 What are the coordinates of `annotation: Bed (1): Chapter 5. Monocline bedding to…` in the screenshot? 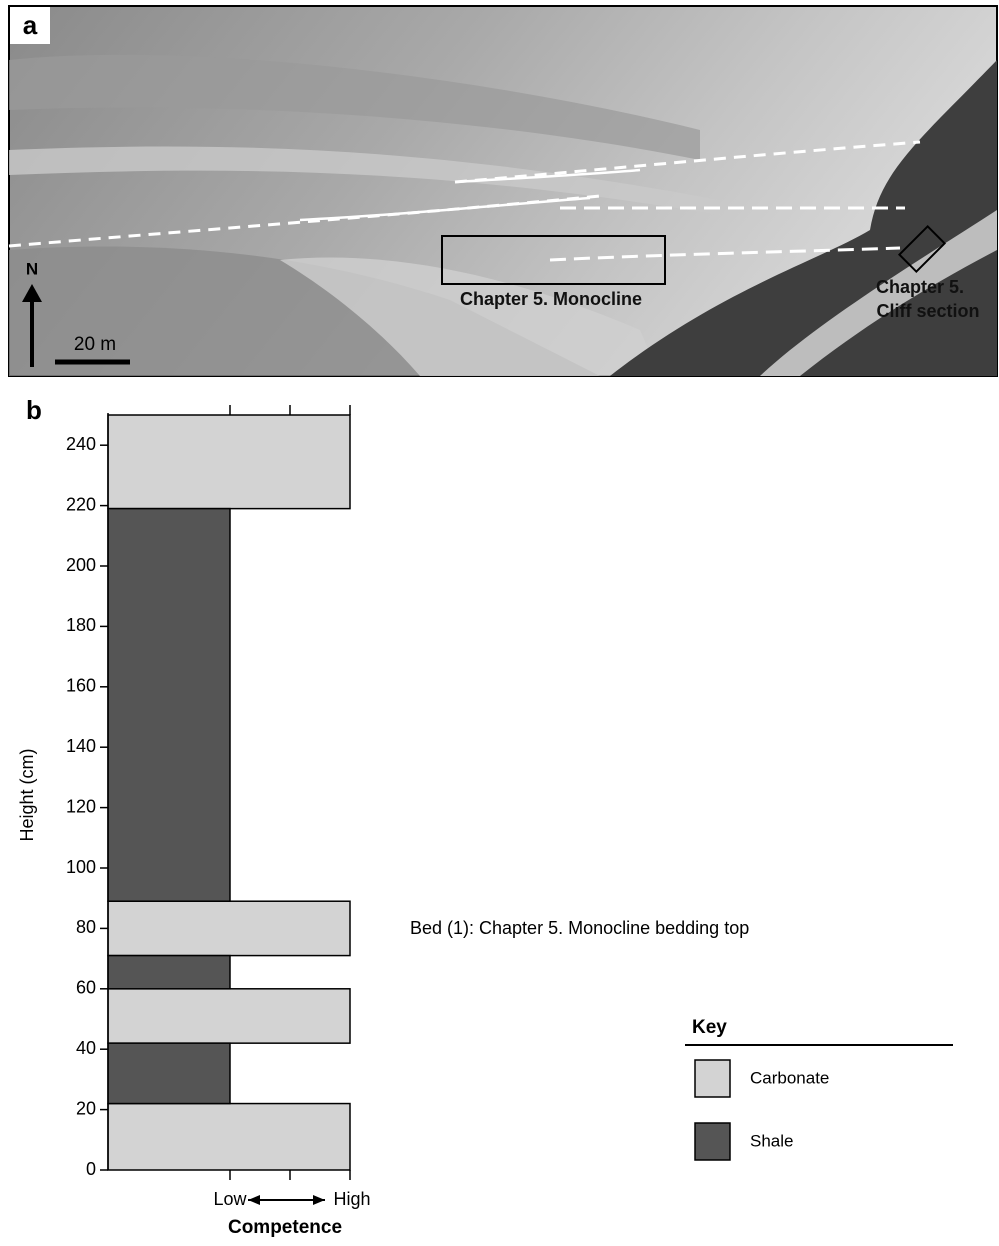 It's located at (579, 928).